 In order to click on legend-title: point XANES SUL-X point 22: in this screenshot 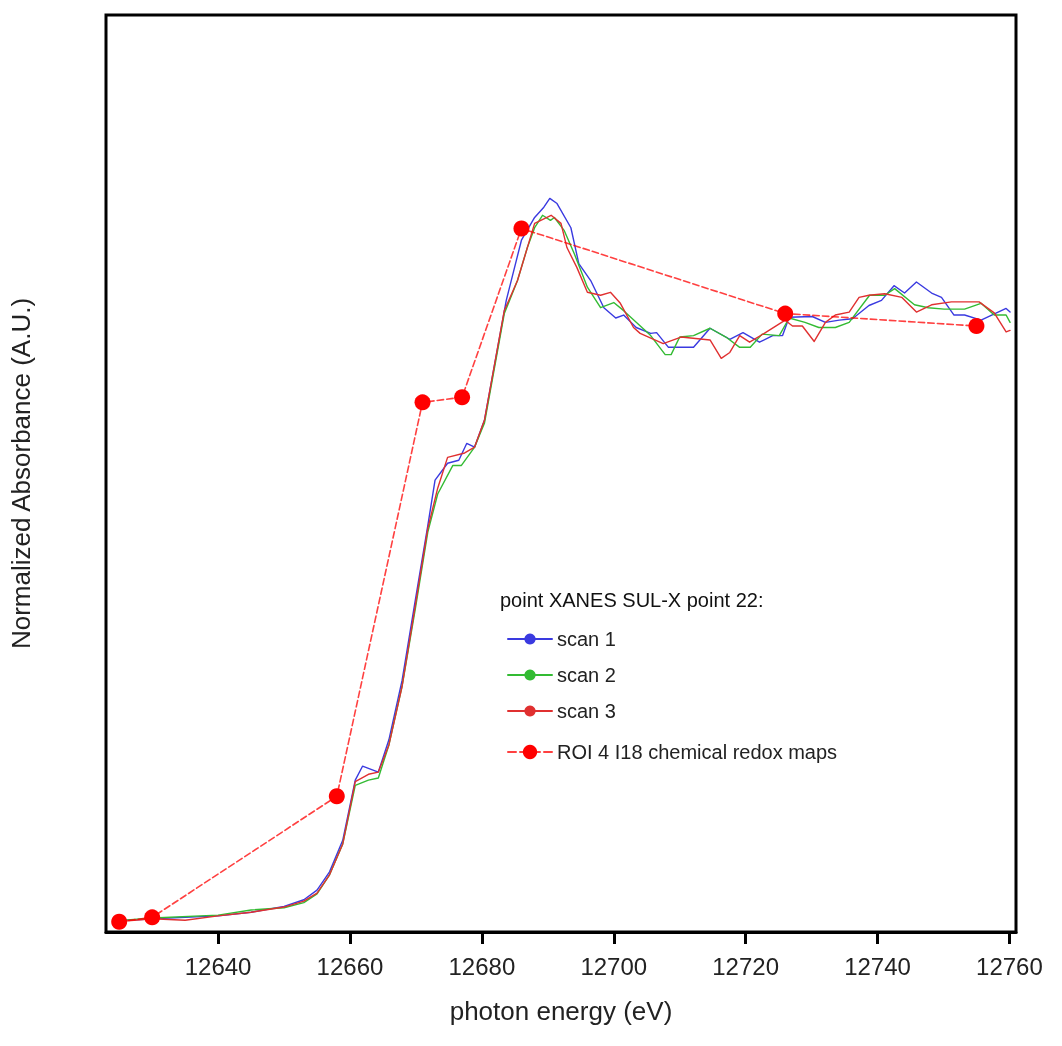, I will do `click(632, 600)`.